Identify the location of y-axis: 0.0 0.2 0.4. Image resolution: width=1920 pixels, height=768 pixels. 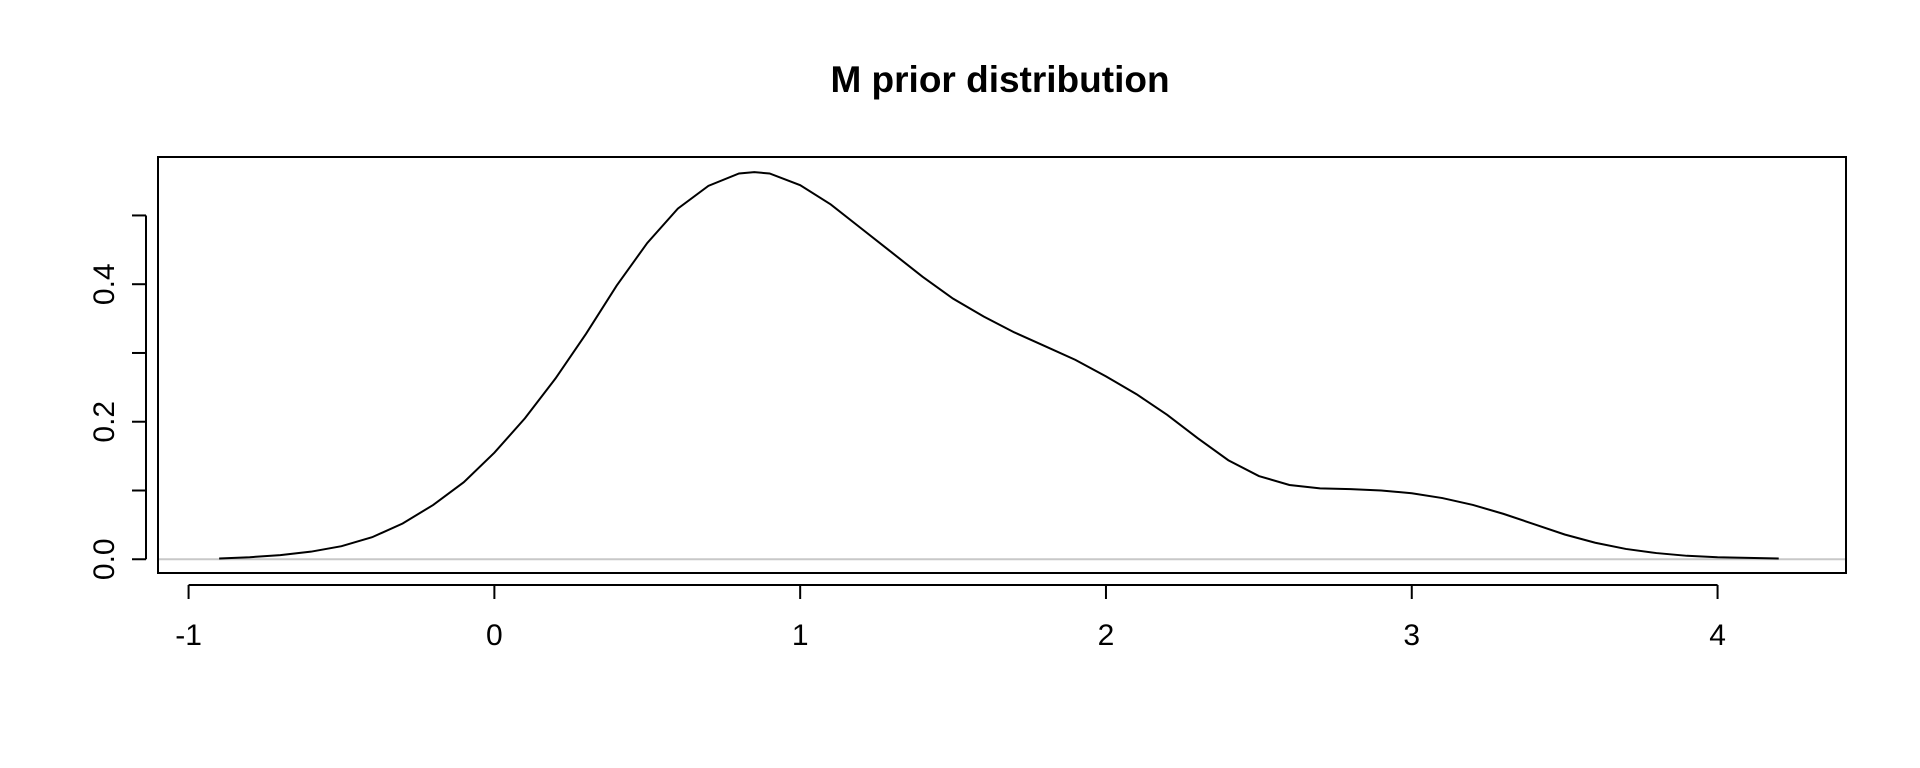
(117, 397).